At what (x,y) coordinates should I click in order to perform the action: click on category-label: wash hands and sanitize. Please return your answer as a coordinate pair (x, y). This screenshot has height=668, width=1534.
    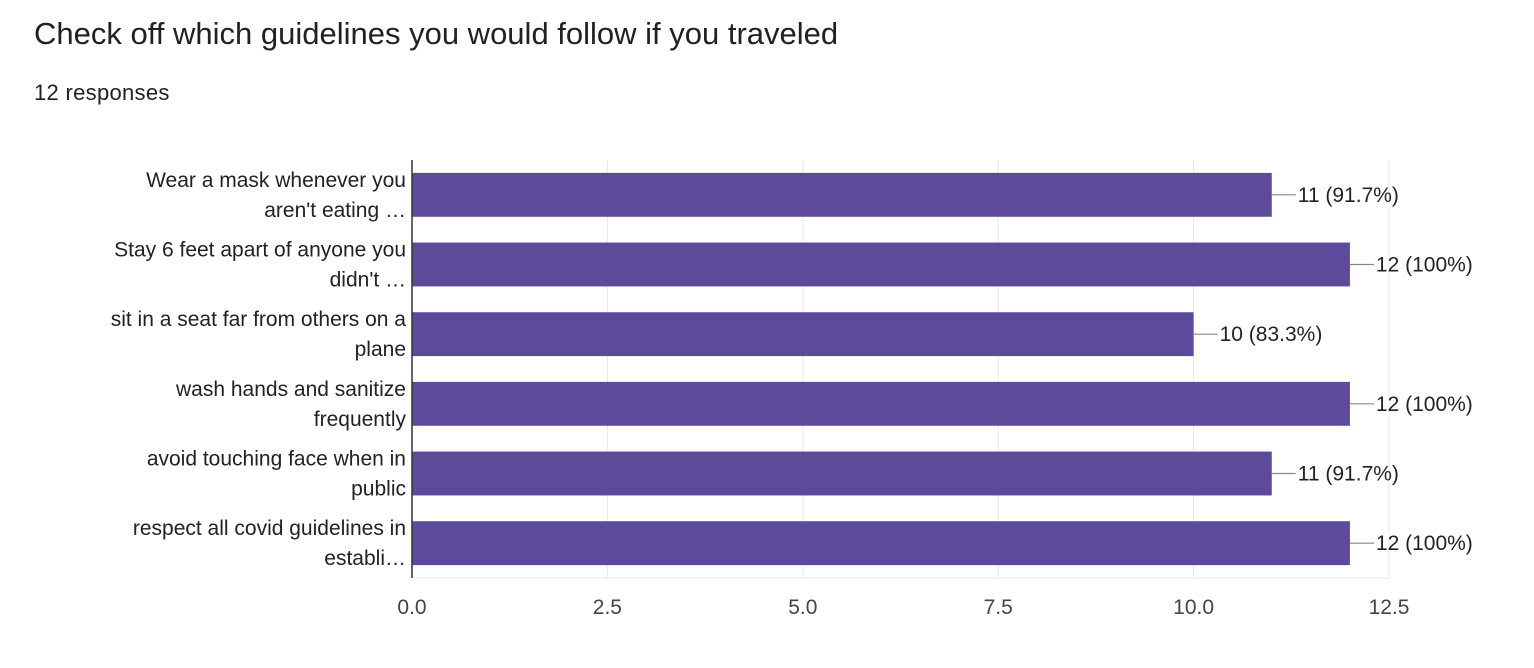
    Looking at the image, I should click on (290, 389).